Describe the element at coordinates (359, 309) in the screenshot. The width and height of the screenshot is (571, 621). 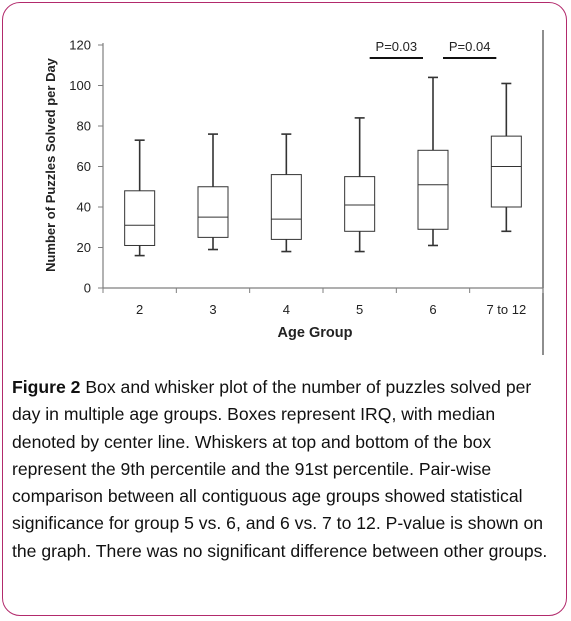
I see `x-tick-label: 5` at that location.